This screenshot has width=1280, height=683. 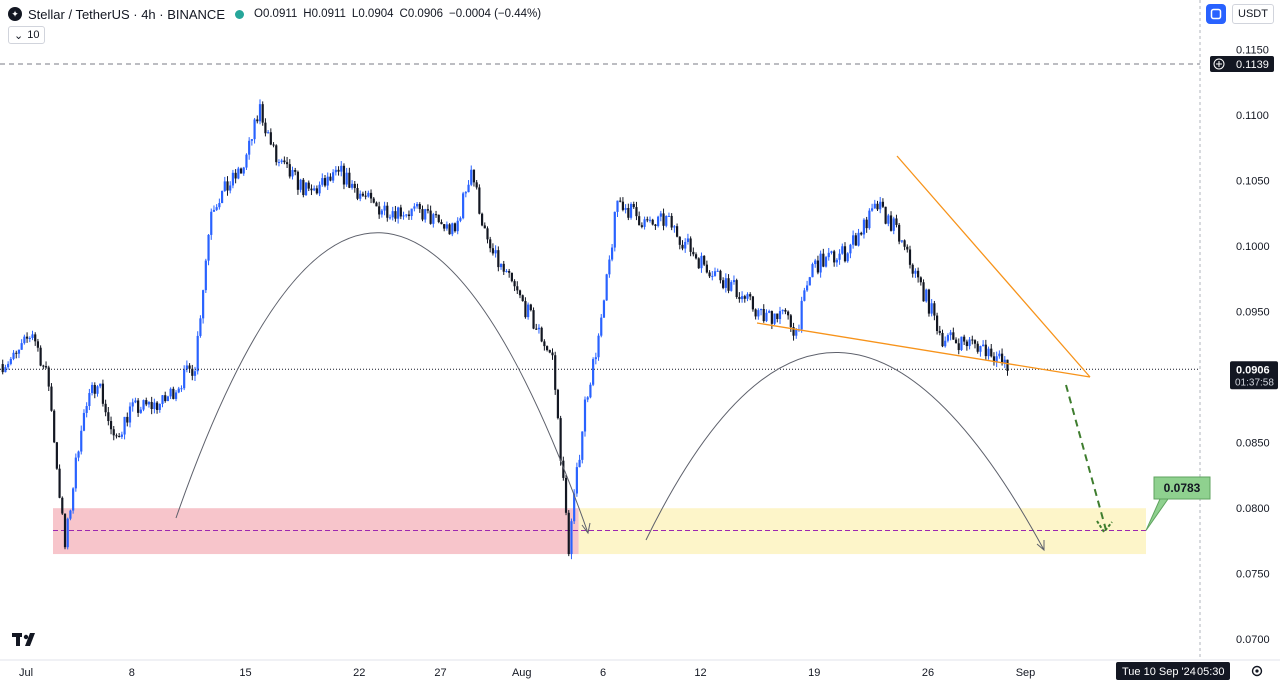 What do you see at coordinates (1252, 116) in the screenshot?
I see `y-tick-label: 0.1100` at bounding box center [1252, 116].